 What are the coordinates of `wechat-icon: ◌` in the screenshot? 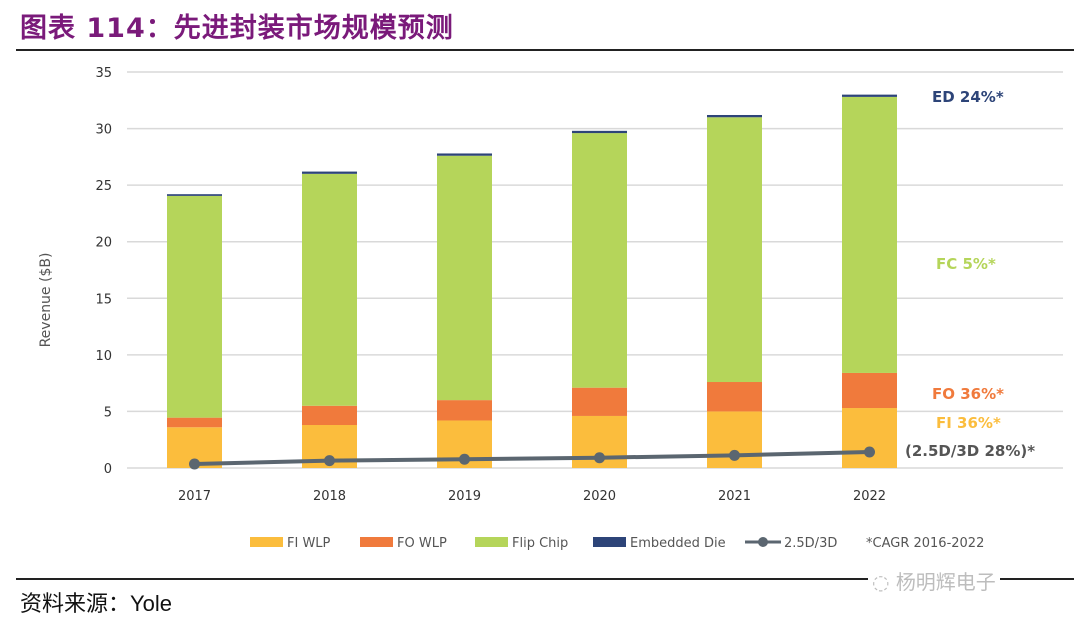 It's located at (884, 582).